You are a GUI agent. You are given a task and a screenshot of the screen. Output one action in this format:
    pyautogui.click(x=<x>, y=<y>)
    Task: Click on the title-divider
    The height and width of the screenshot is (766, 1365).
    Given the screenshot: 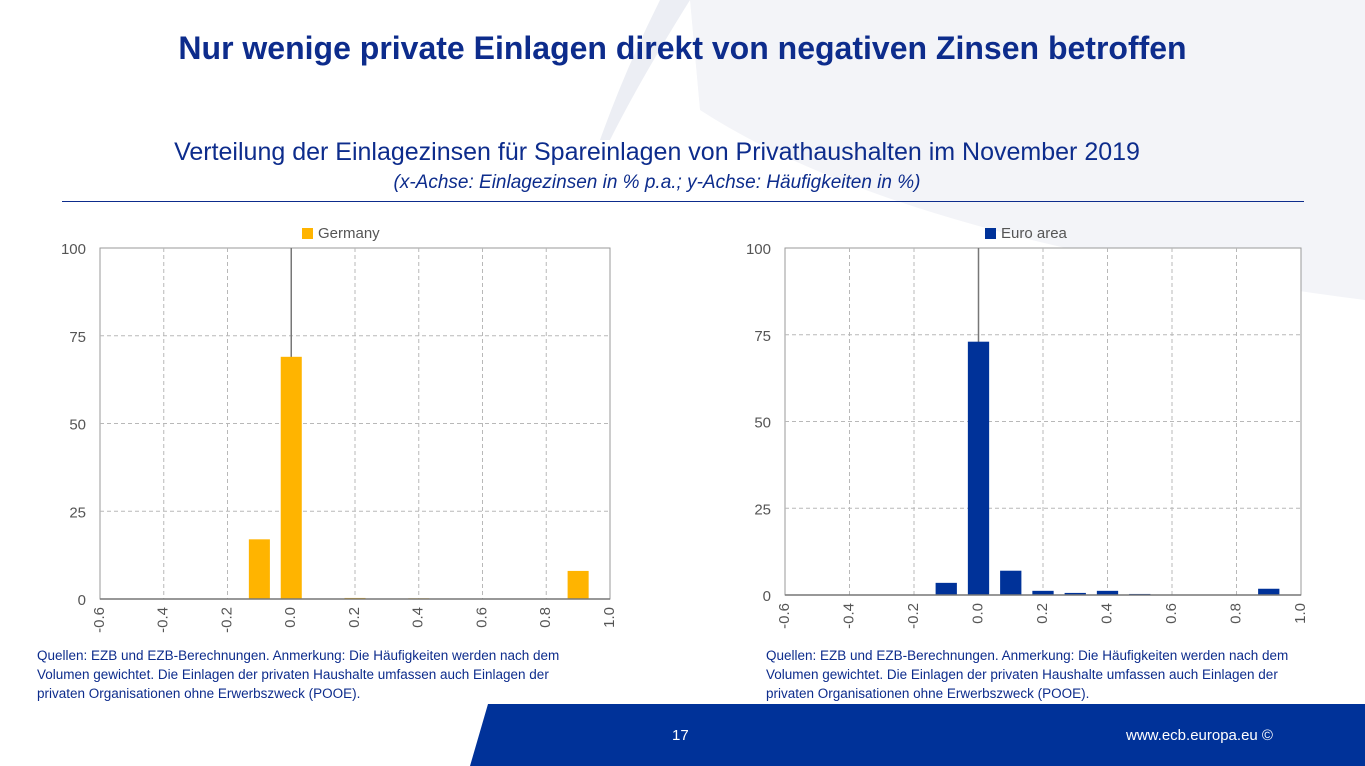 What is the action you would take?
    pyautogui.click(x=683, y=201)
    